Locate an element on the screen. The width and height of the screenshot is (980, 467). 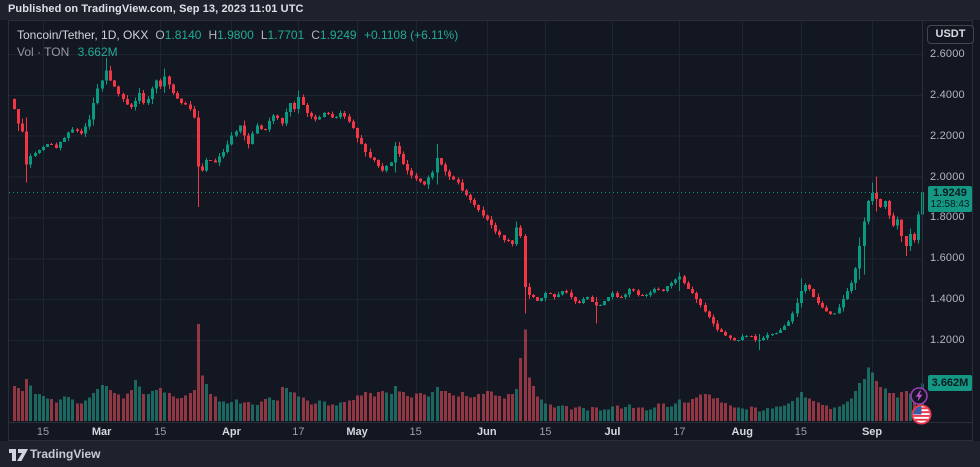
low-label: L is located at coordinates (264, 35).